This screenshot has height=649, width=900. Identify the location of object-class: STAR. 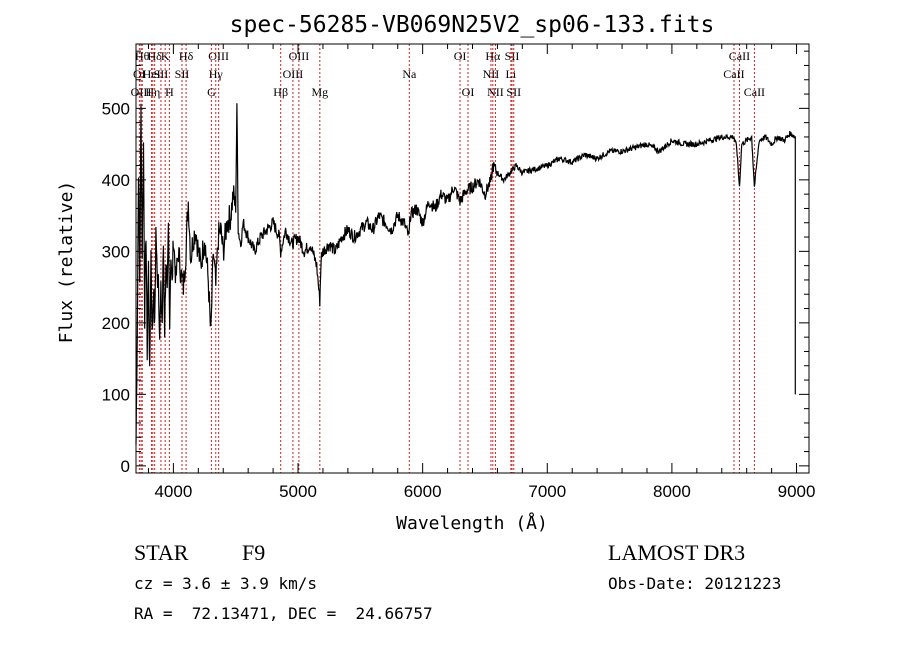
(161, 552).